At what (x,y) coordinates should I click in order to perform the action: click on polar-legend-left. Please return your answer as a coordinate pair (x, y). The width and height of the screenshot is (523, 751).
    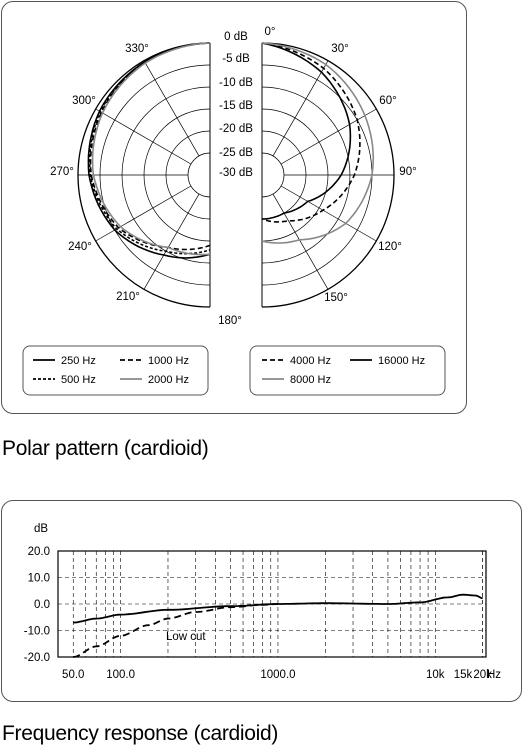
    Looking at the image, I should click on (115, 370).